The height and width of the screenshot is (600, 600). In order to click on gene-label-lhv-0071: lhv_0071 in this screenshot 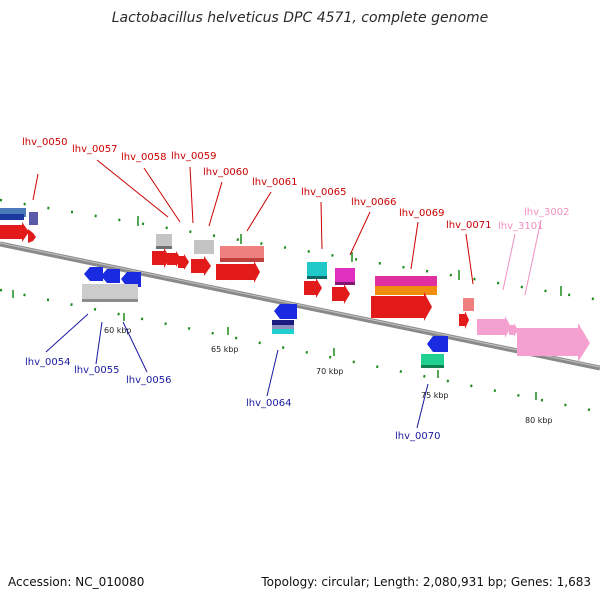, I will do `click(468, 225)`.